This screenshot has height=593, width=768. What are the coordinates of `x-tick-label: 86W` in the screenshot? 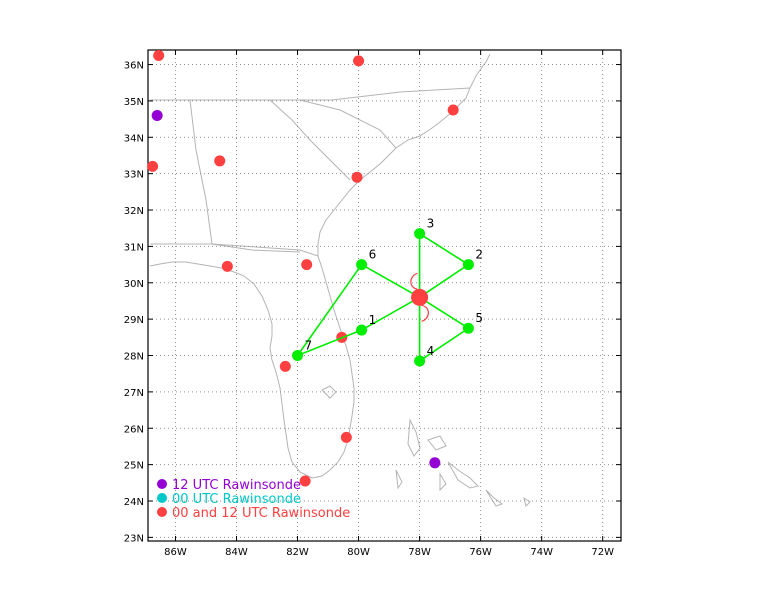 It's located at (175, 552).